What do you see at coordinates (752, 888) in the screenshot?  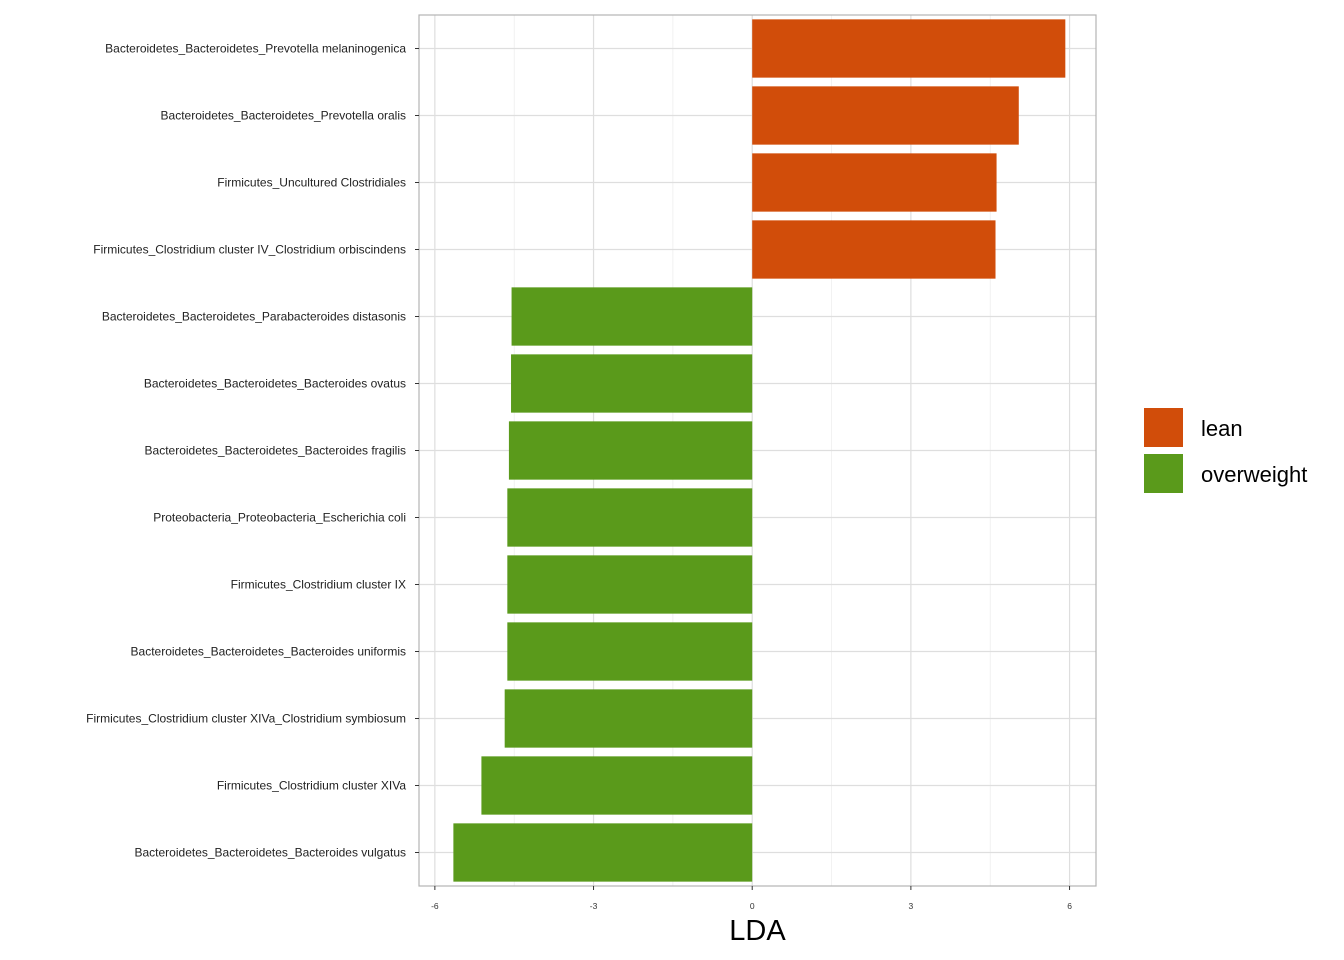 I see `x-axis-ticks` at bounding box center [752, 888].